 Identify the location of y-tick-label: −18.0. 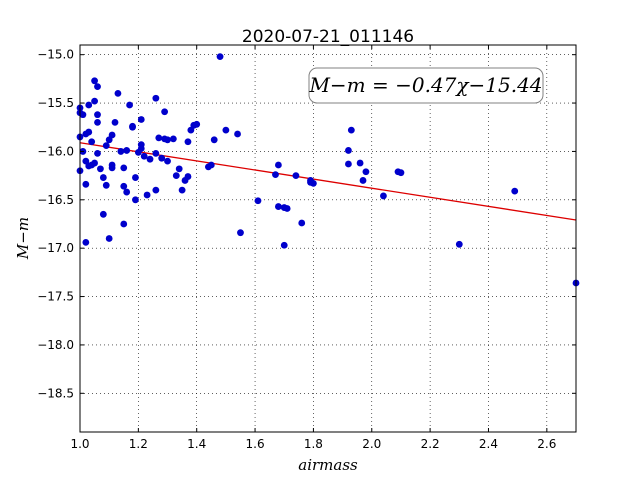
(55, 345).